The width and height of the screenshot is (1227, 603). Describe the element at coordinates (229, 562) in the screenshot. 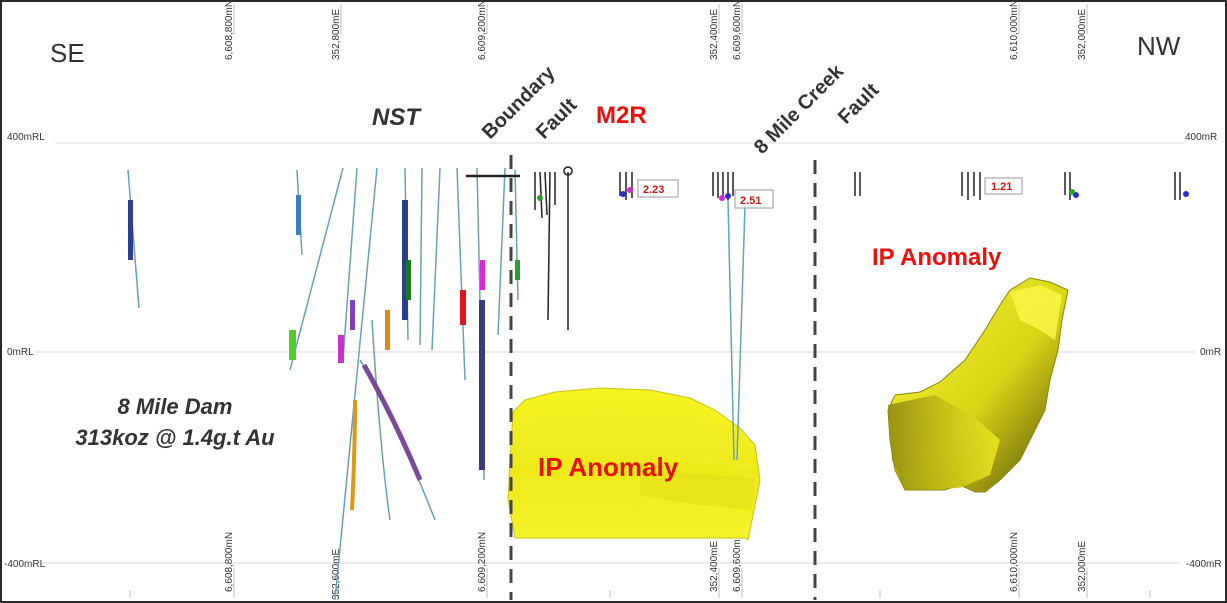

I see `grid-label-608800-bottom: 6,608,800mN` at that location.